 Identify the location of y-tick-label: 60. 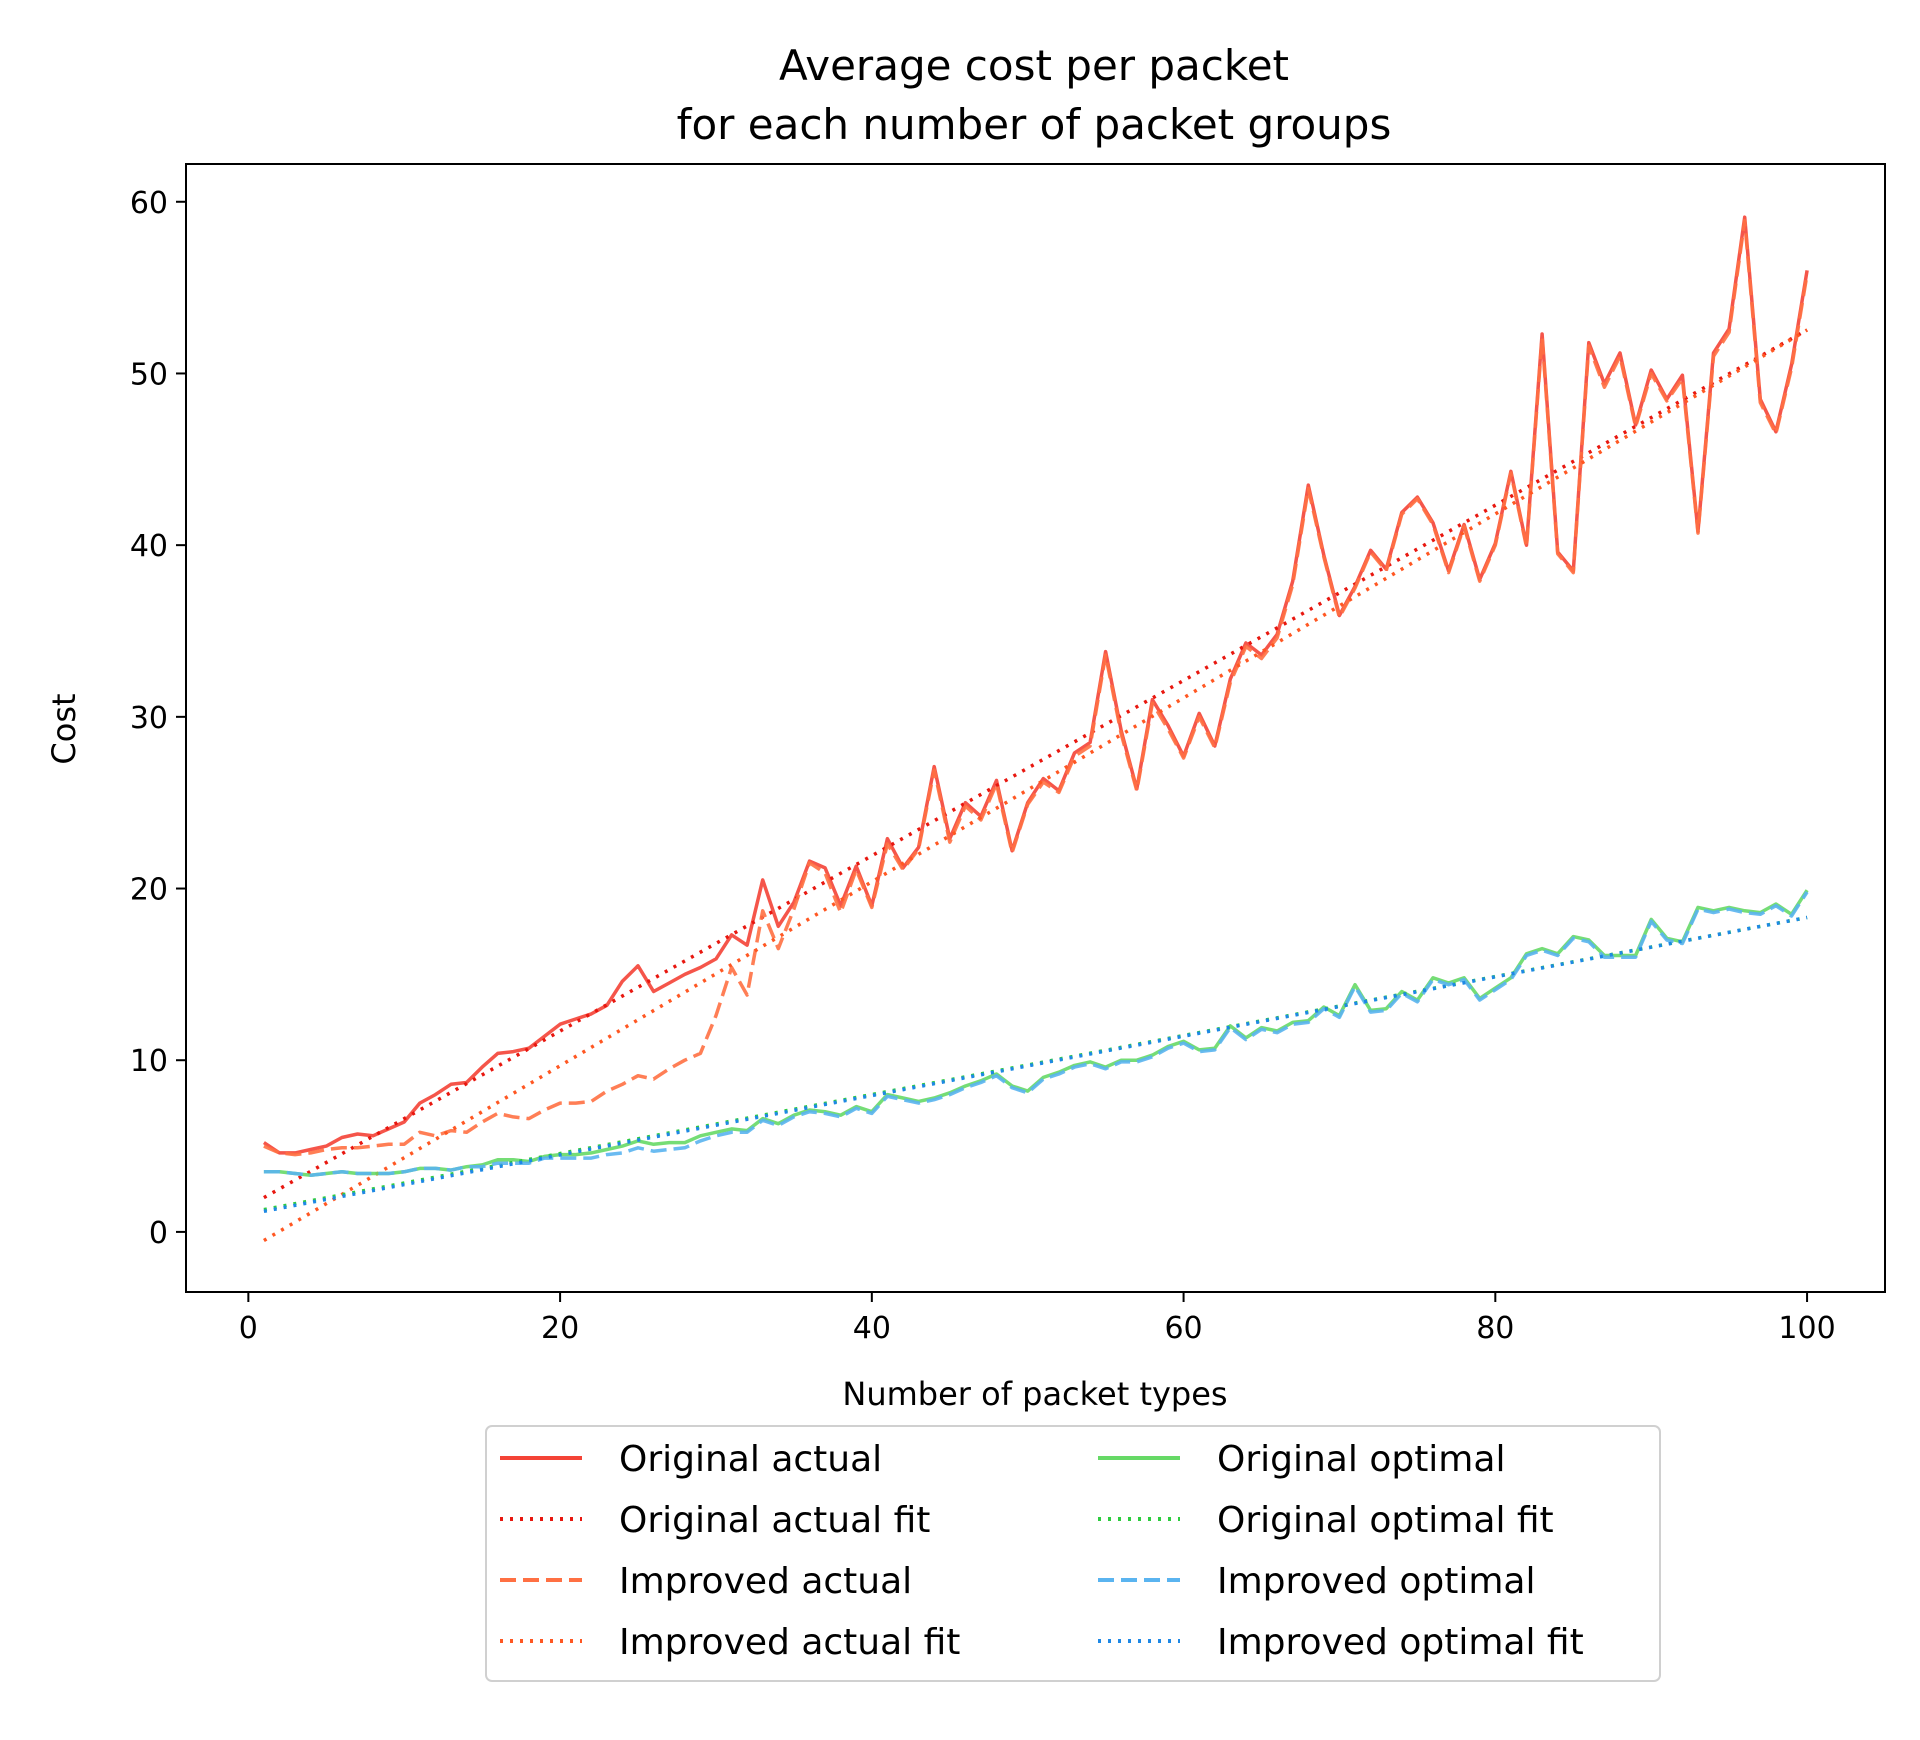
(149, 203).